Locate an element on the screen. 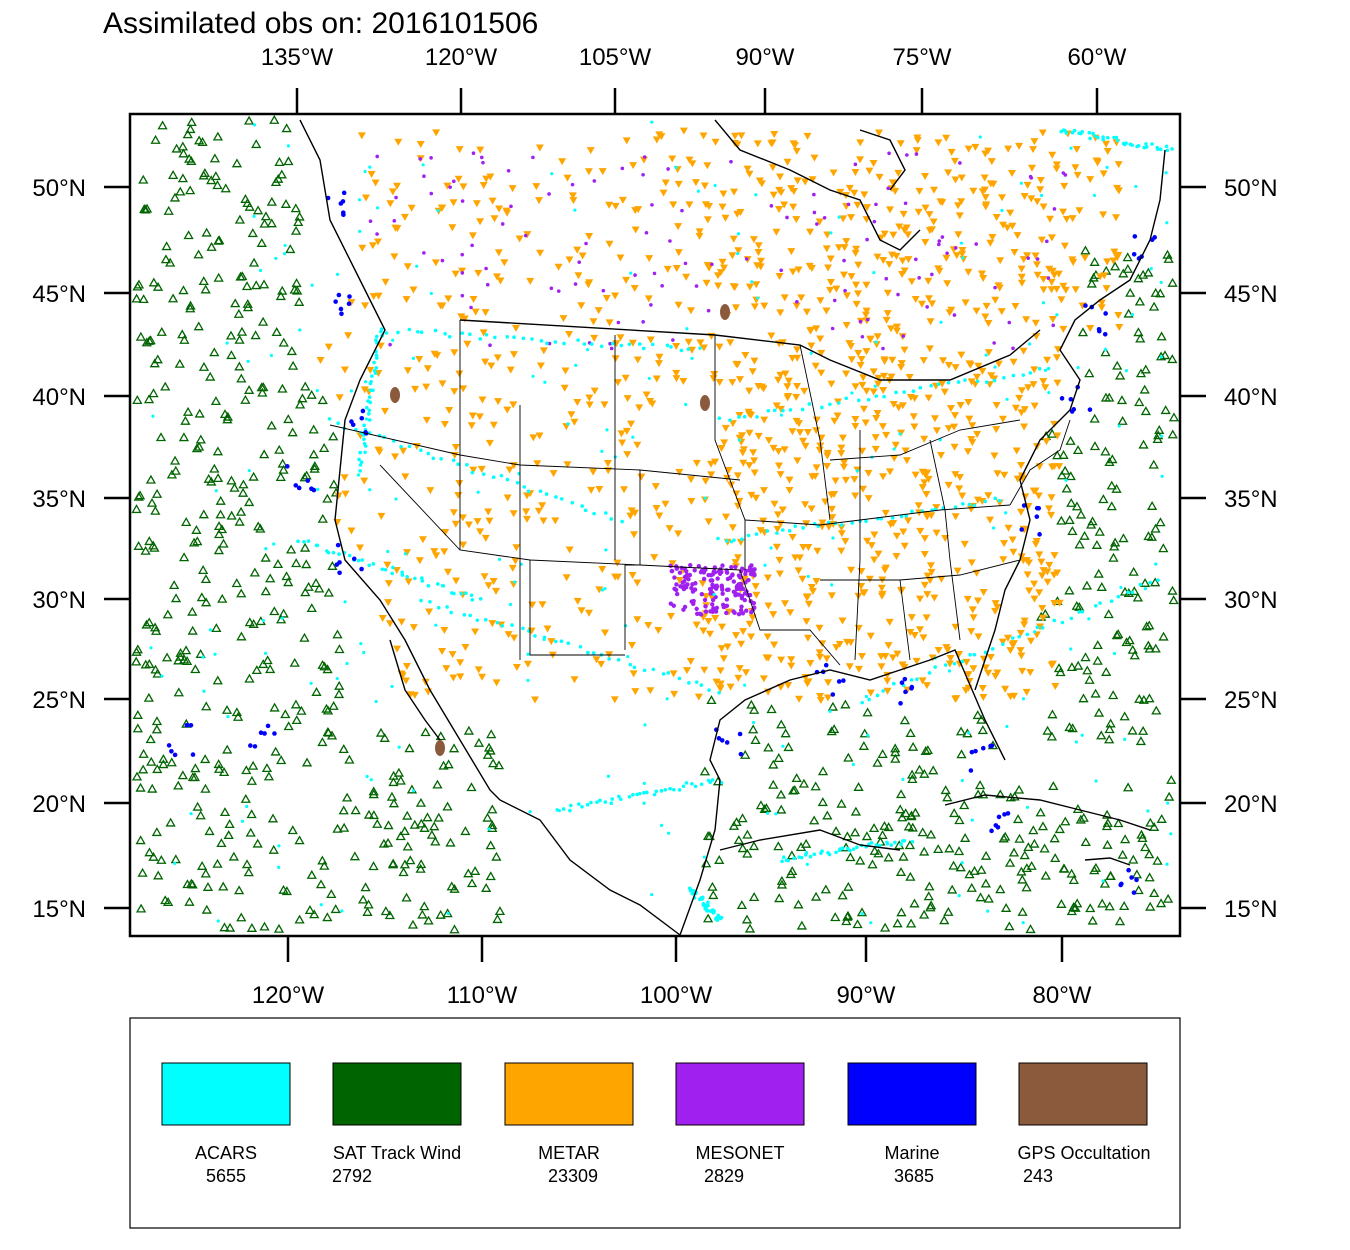 The image size is (1350, 1250). right-tick-label: 45°N is located at coordinates (1251, 294).